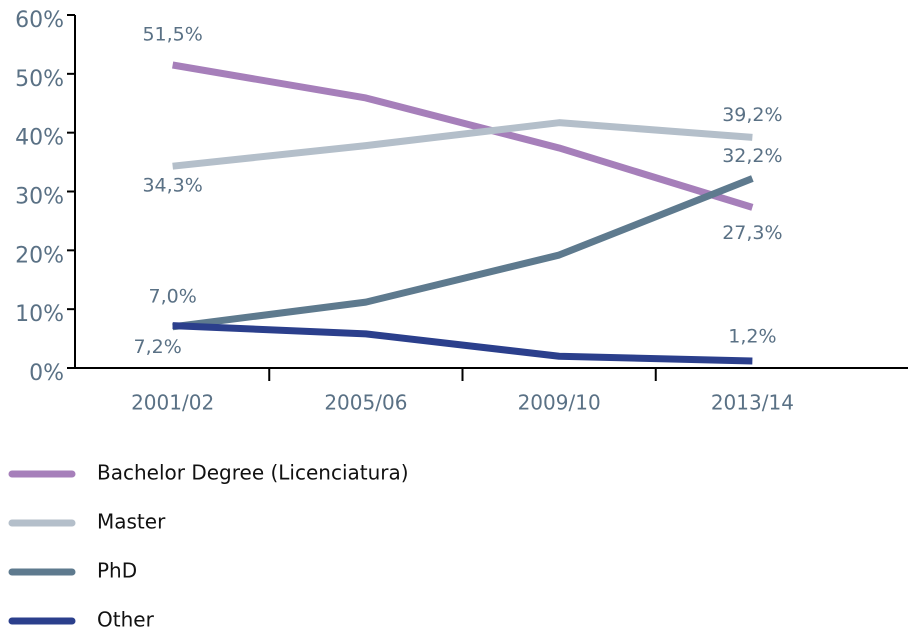 This screenshot has width=914, height=636. I want to click on value-label: 32,2%, so click(752, 156).